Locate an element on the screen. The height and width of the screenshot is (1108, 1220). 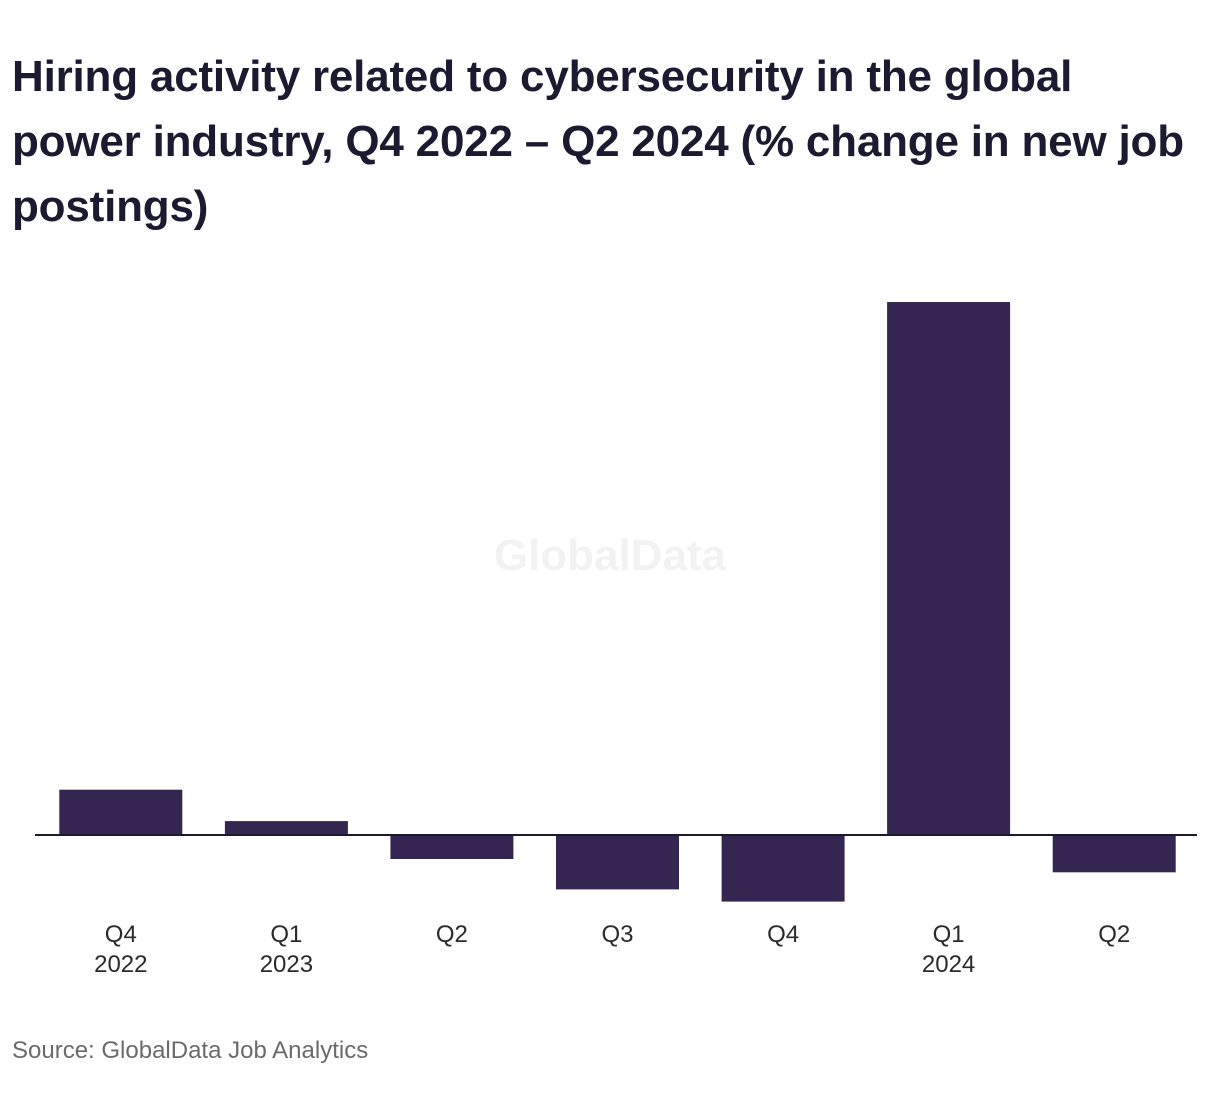
source-note: Source: GlobalData Job Analytics is located at coordinates (190, 1050).